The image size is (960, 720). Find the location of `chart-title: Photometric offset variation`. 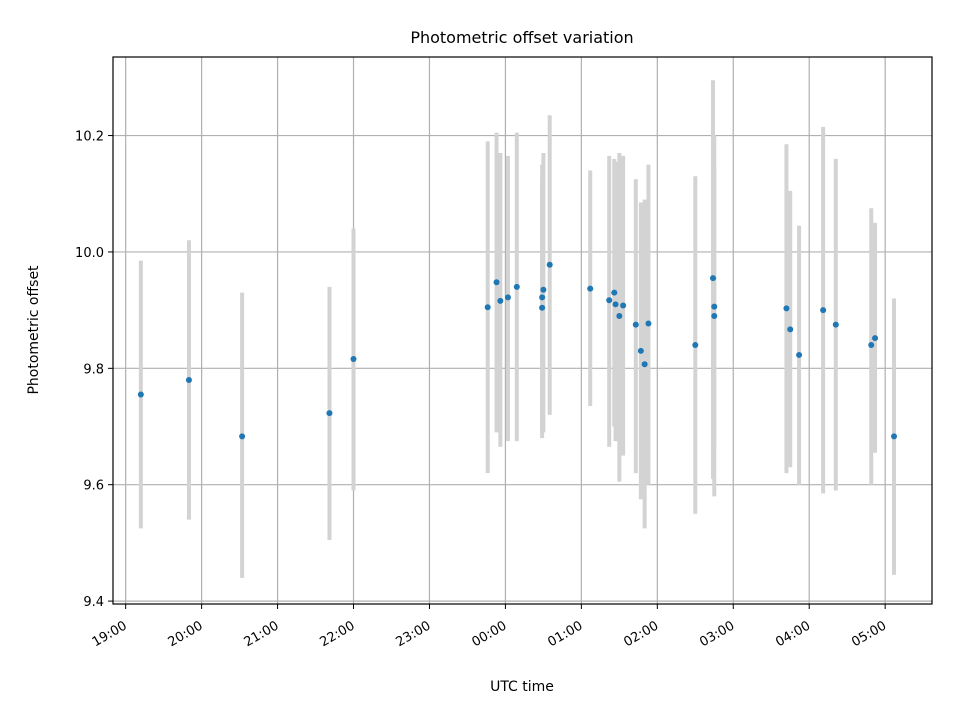

chart-title: Photometric offset variation is located at coordinates (521, 37).